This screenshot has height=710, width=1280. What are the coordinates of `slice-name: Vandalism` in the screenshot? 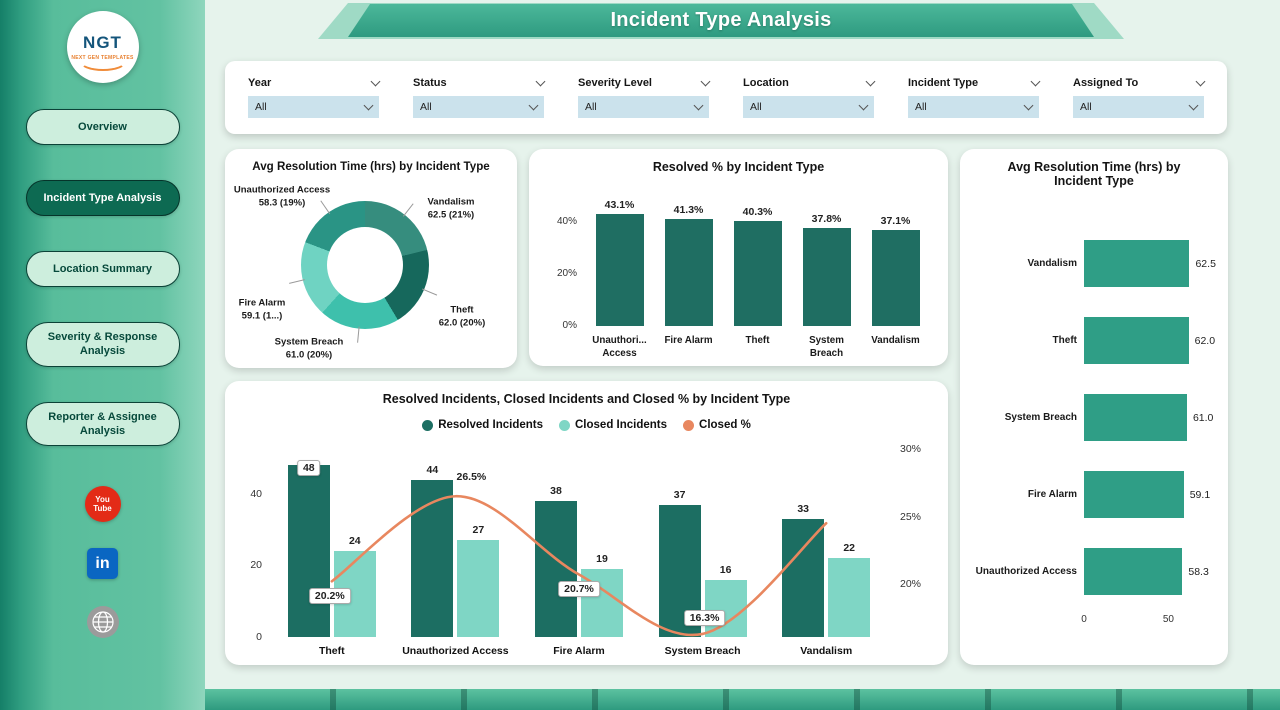 It's located at (451, 202).